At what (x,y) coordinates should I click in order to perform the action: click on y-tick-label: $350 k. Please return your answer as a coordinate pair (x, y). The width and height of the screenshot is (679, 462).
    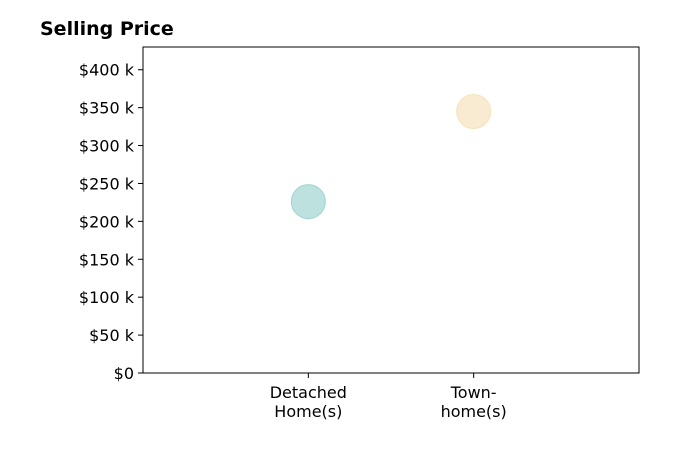
    Looking at the image, I should click on (107, 108).